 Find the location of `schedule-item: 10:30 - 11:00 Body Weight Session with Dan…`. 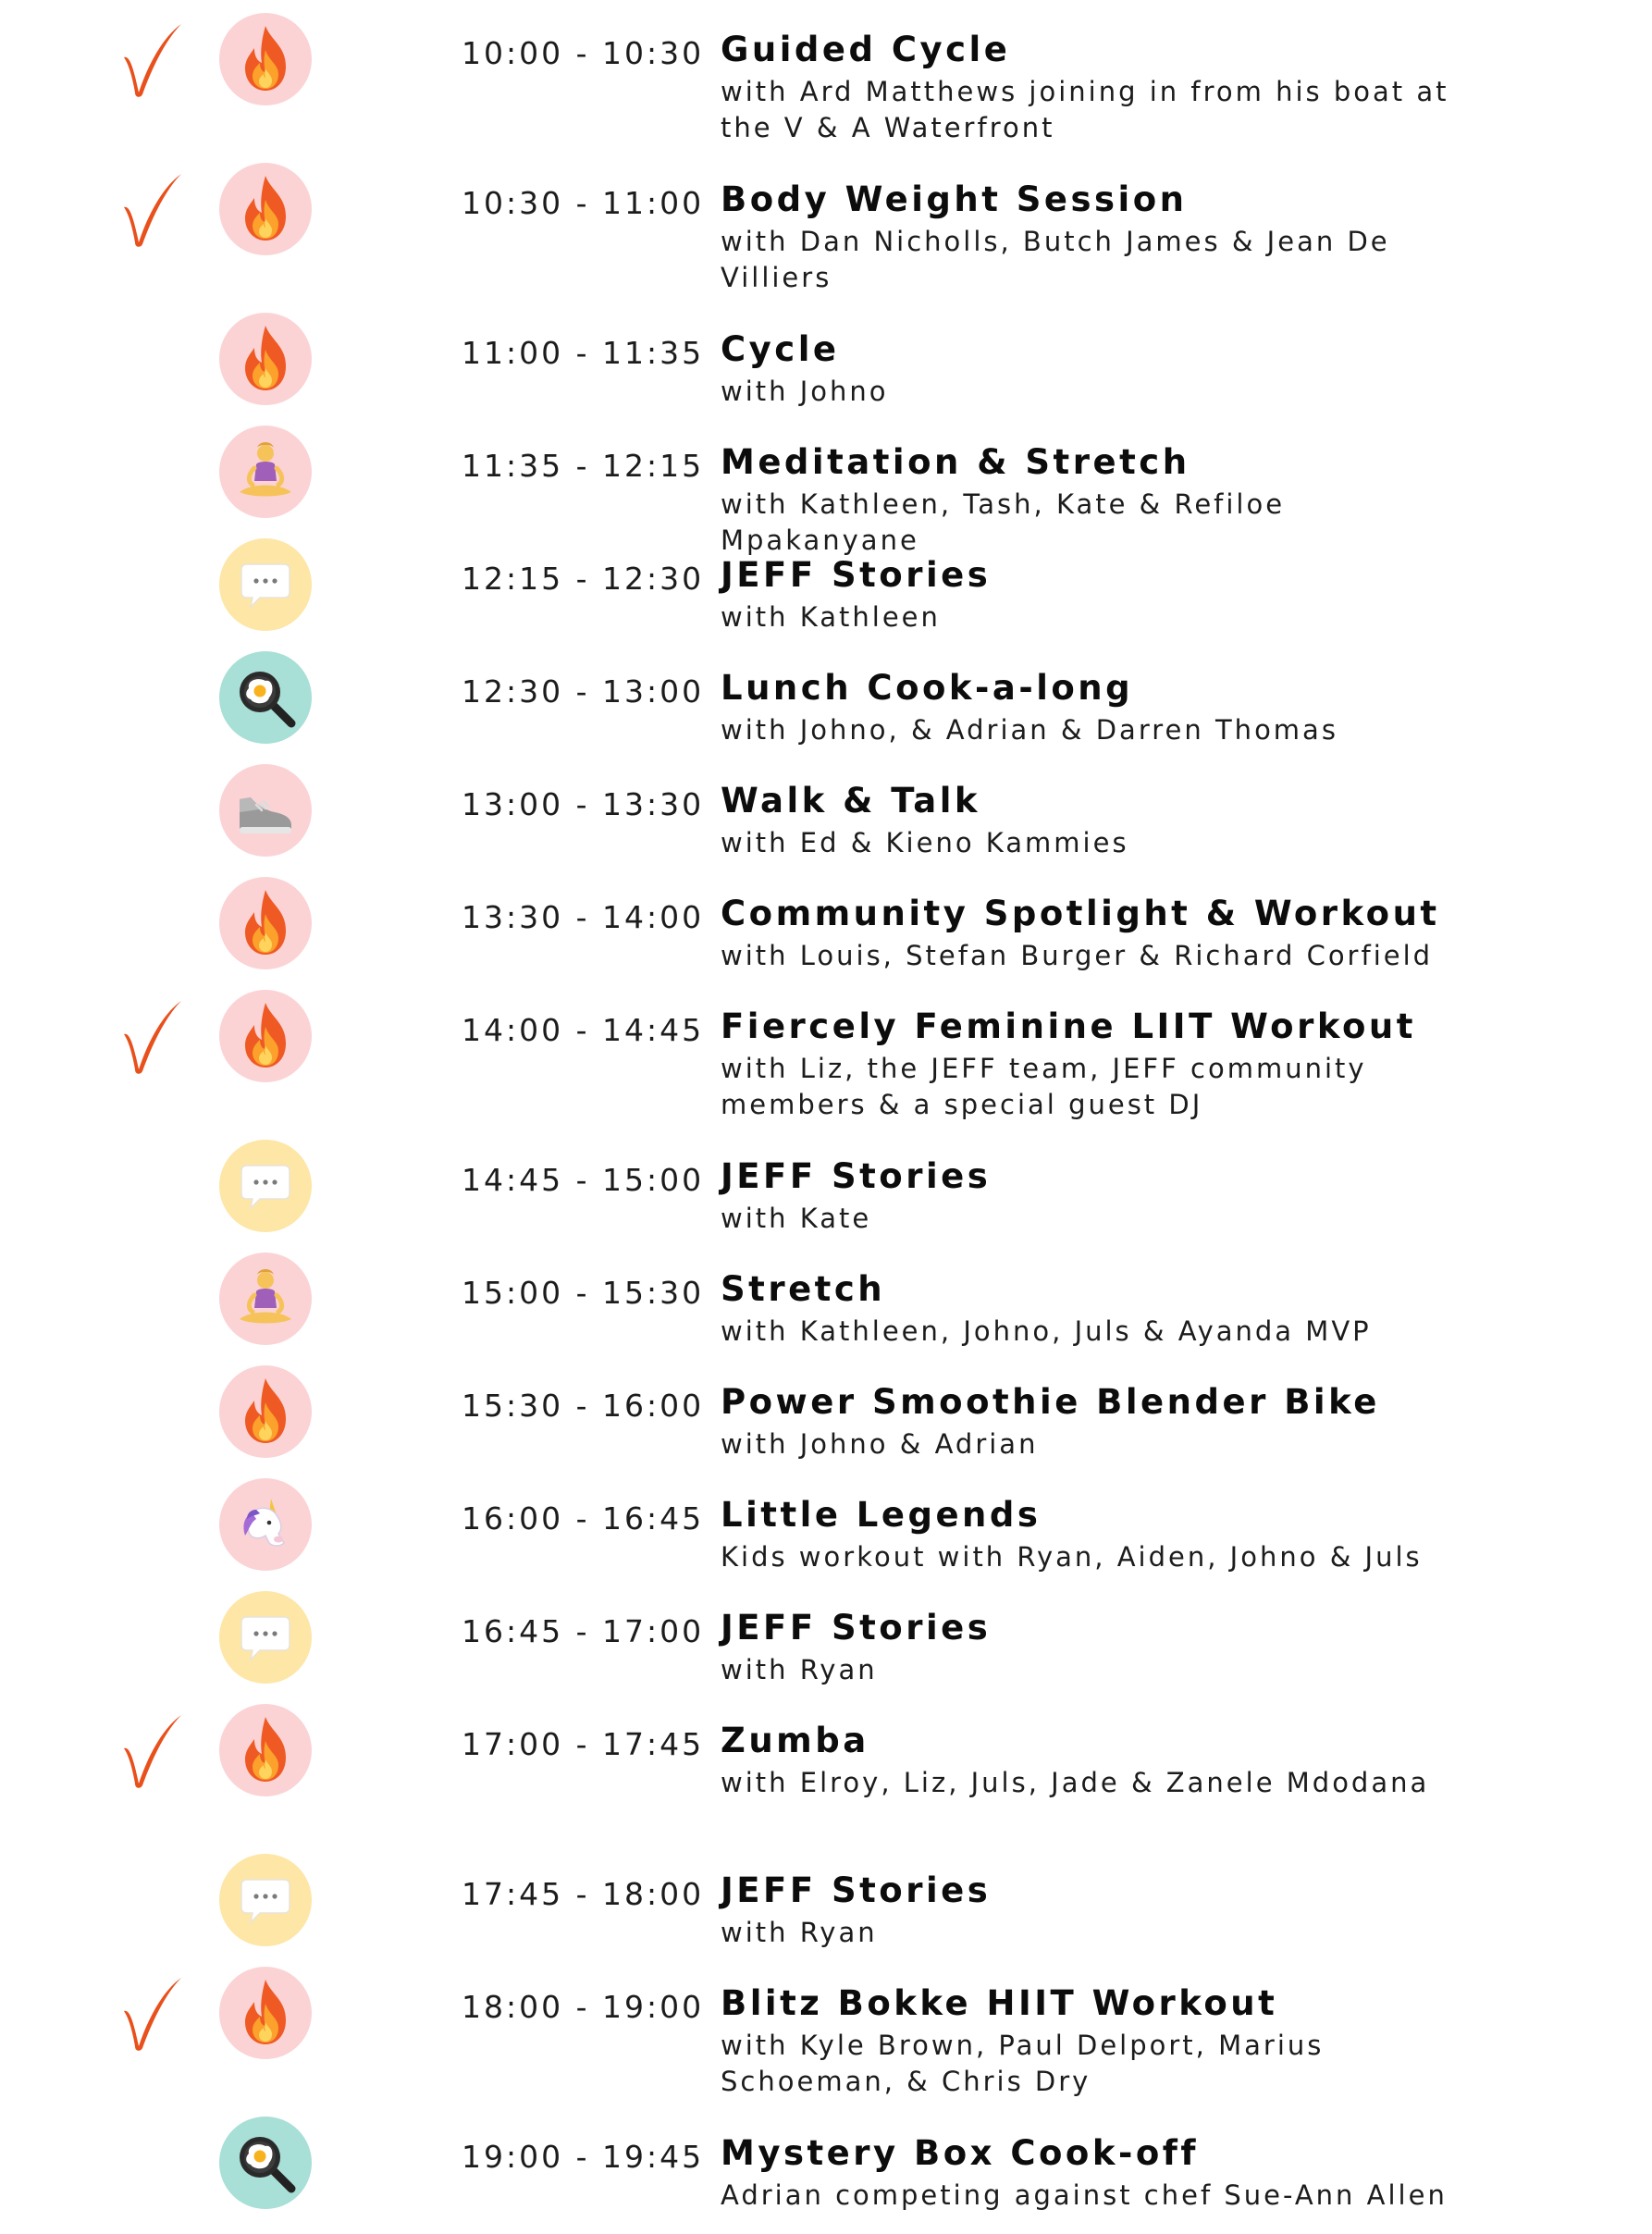

schedule-item: 10:30 - 11:00 Body Weight Session with Dan… is located at coordinates (826, 221).